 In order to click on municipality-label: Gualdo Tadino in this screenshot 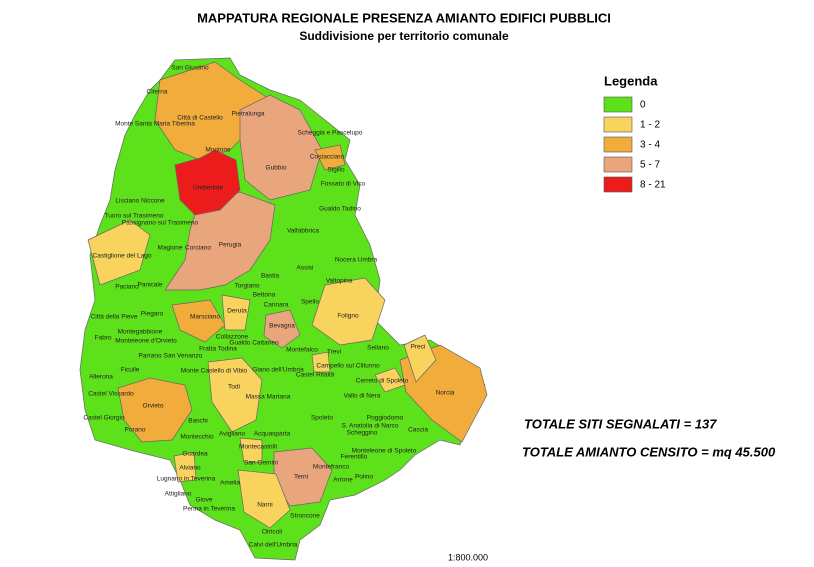, I will do `click(340, 209)`.